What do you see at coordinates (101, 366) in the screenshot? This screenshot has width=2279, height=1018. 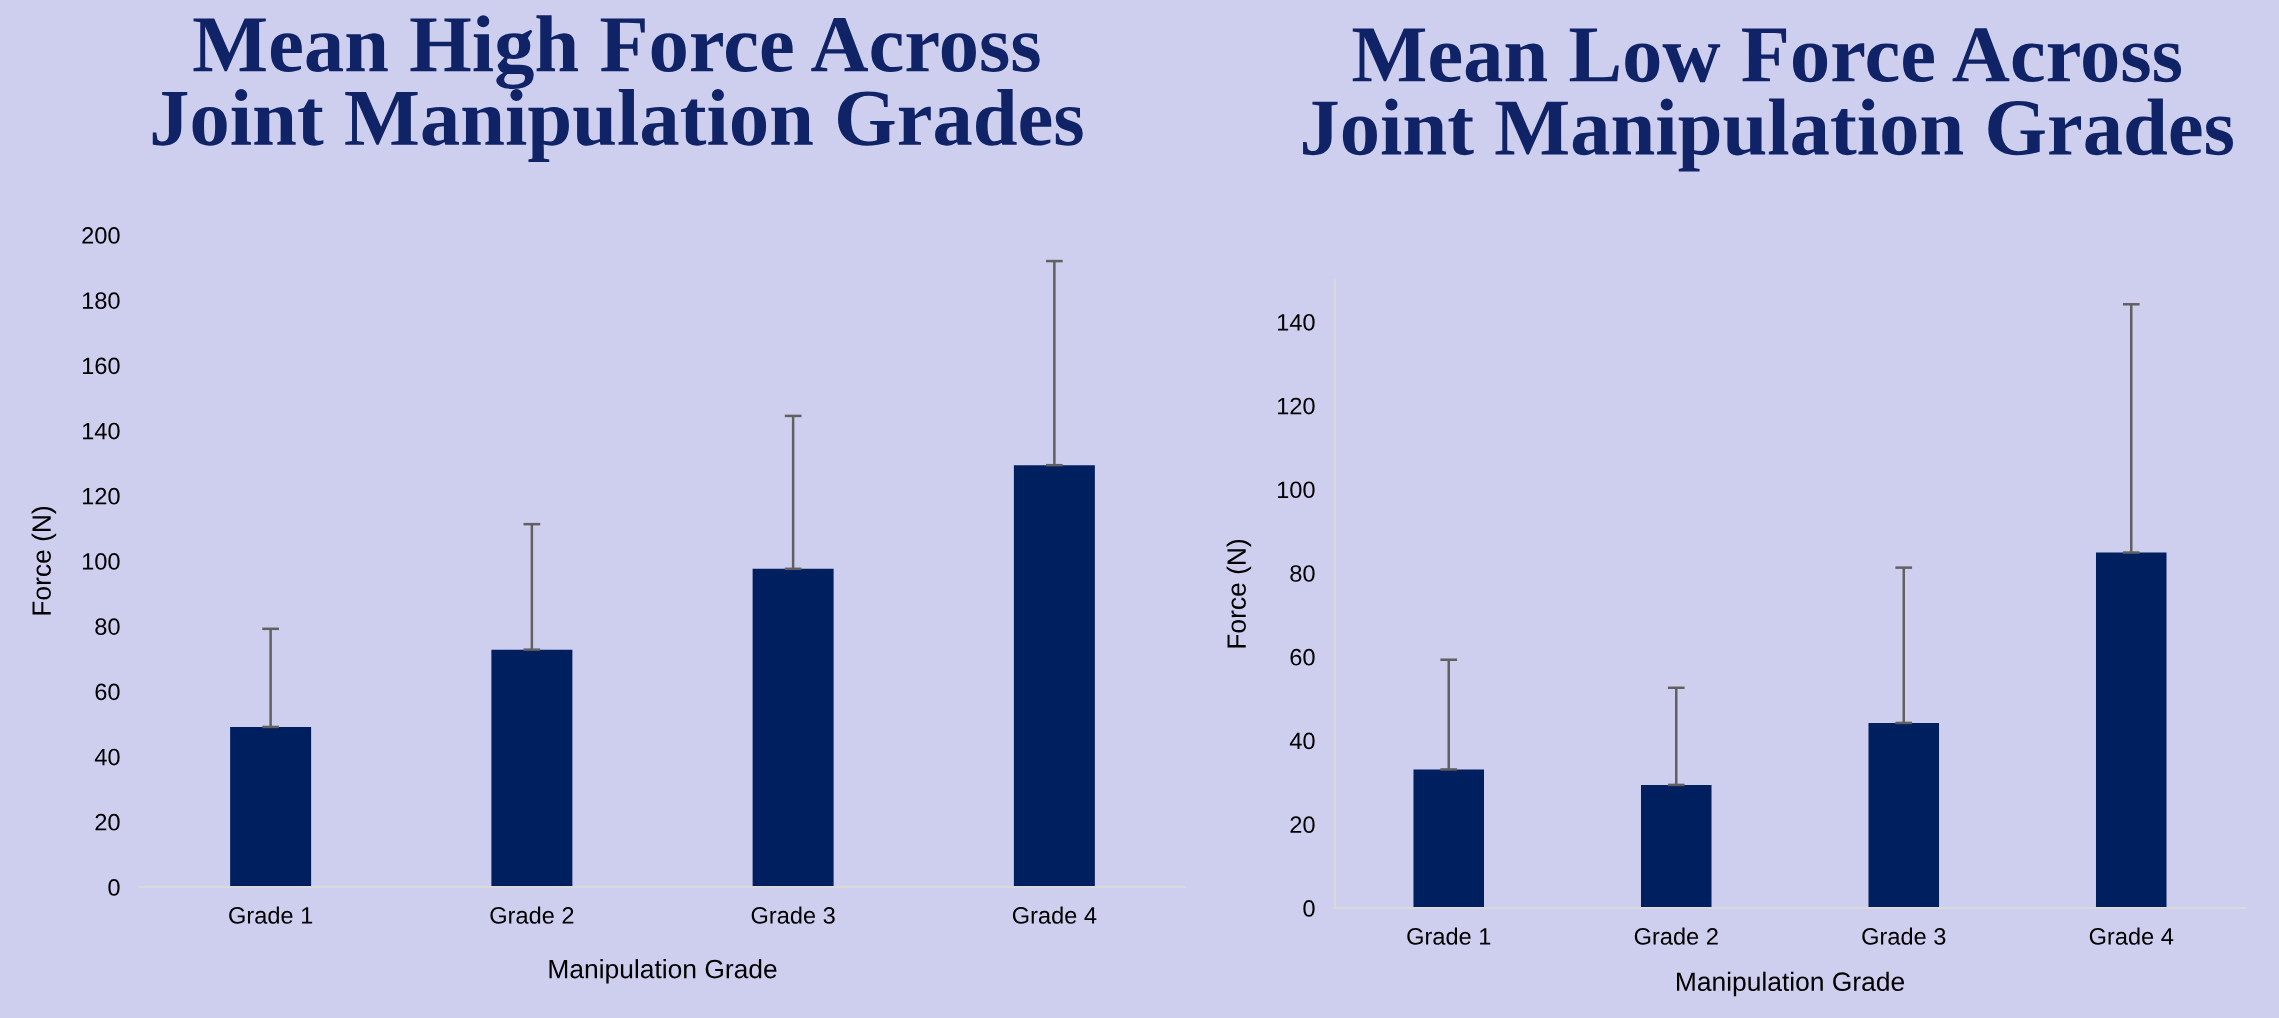 I see `y-tick-label: 160` at bounding box center [101, 366].